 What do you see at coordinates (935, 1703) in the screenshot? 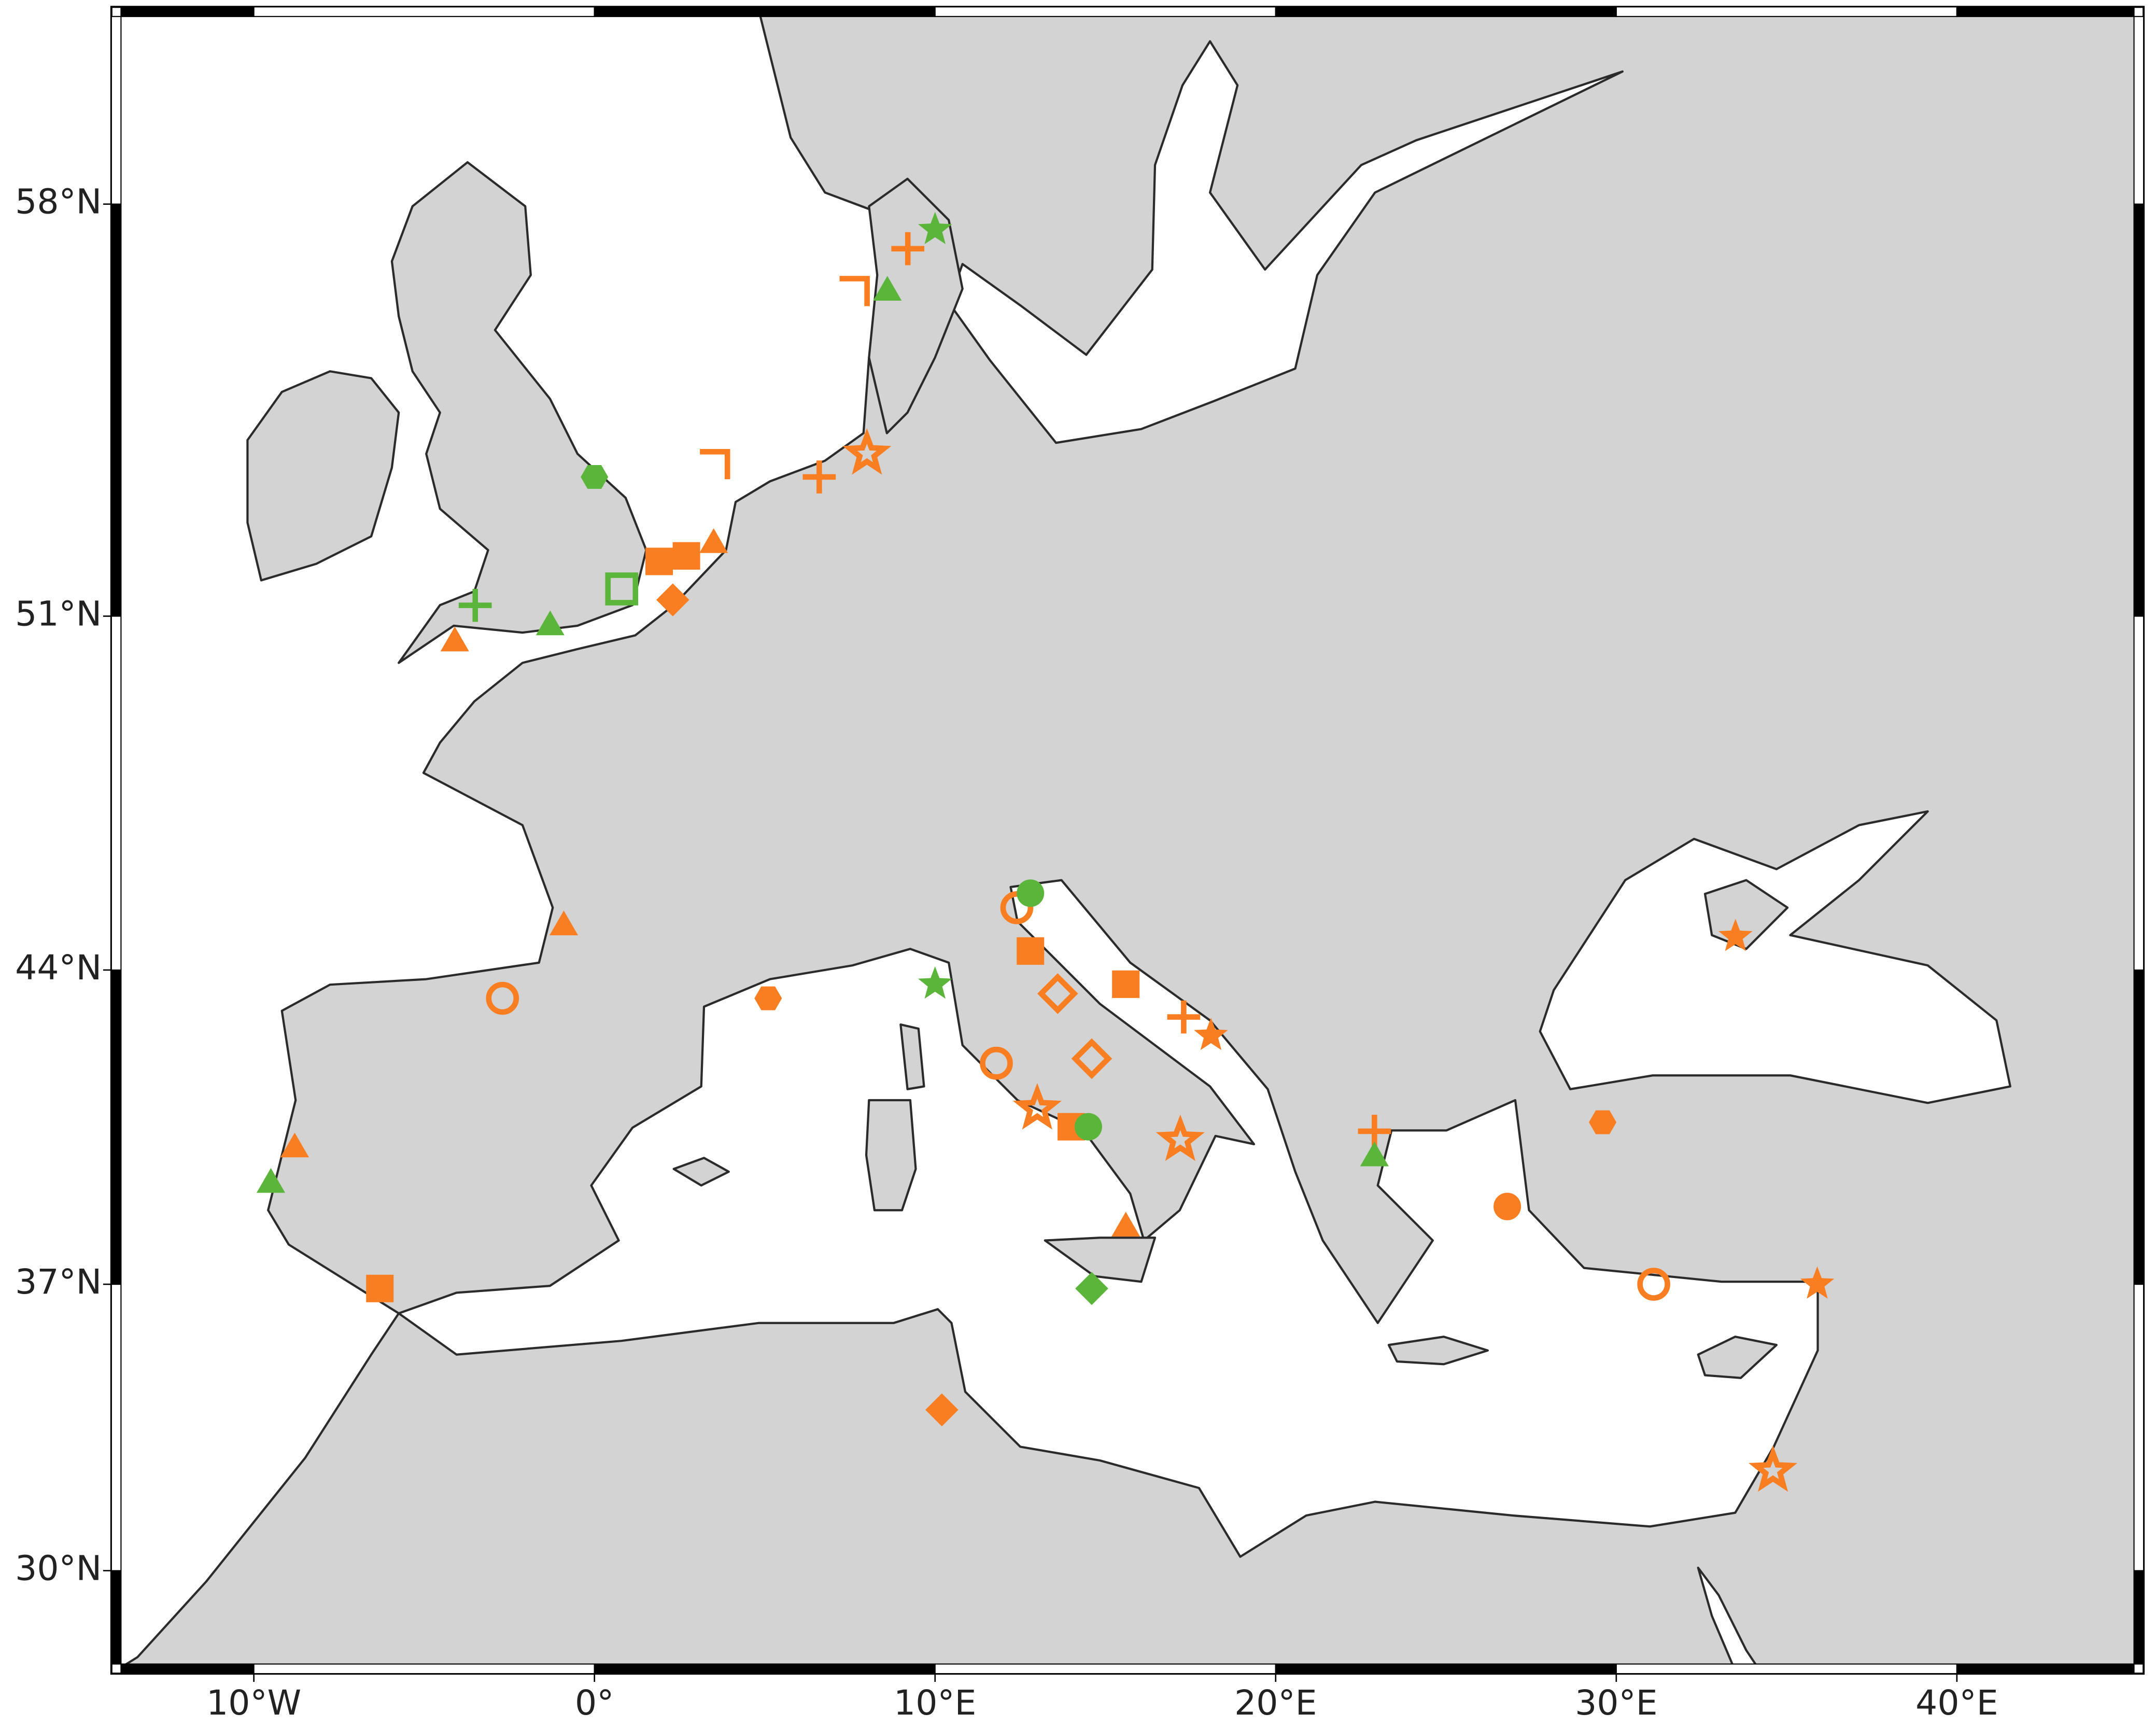
I see `x-tick-label: 10°E` at bounding box center [935, 1703].